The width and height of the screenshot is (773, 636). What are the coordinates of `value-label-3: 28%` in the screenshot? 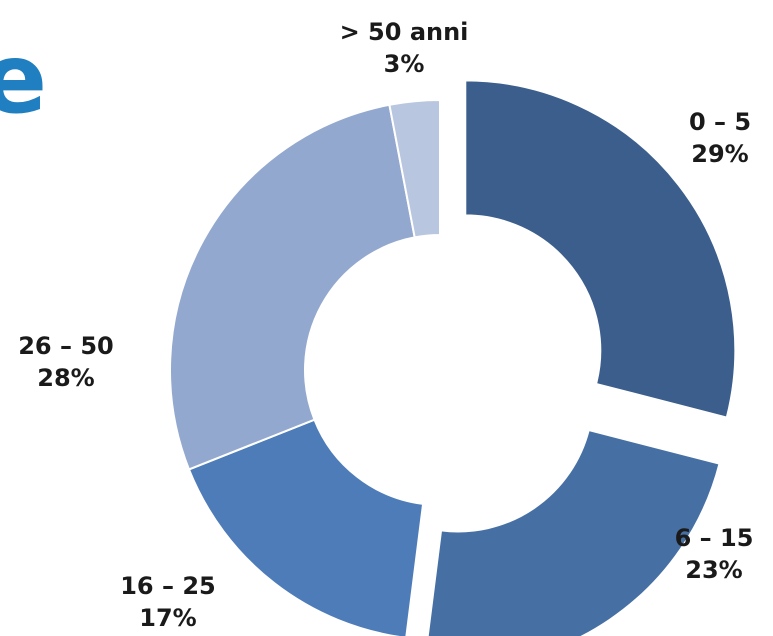 It's located at (65, 378).